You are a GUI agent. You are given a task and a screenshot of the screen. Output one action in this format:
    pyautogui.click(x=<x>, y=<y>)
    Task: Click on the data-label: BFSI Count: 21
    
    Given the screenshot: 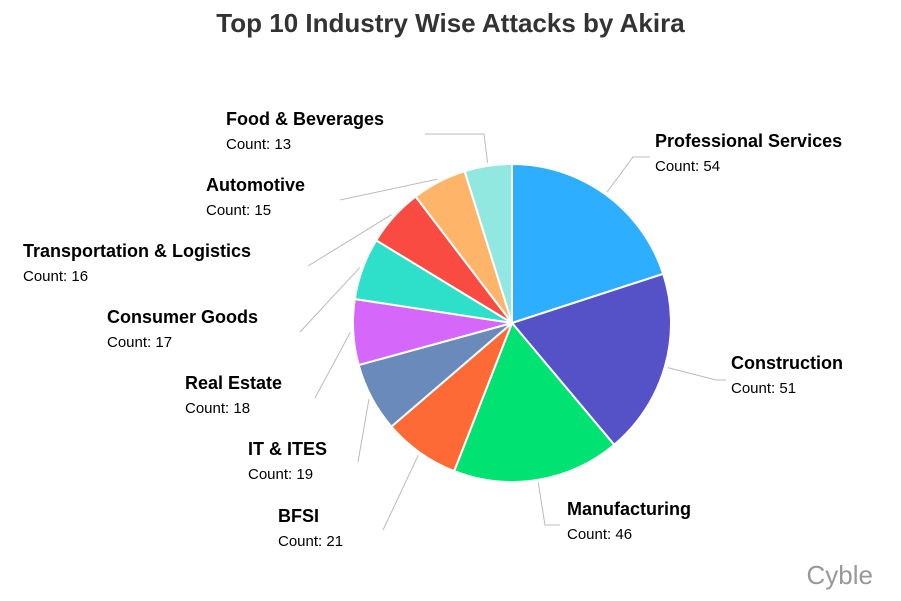 What is the action you would take?
    pyautogui.click(x=310, y=528)
    